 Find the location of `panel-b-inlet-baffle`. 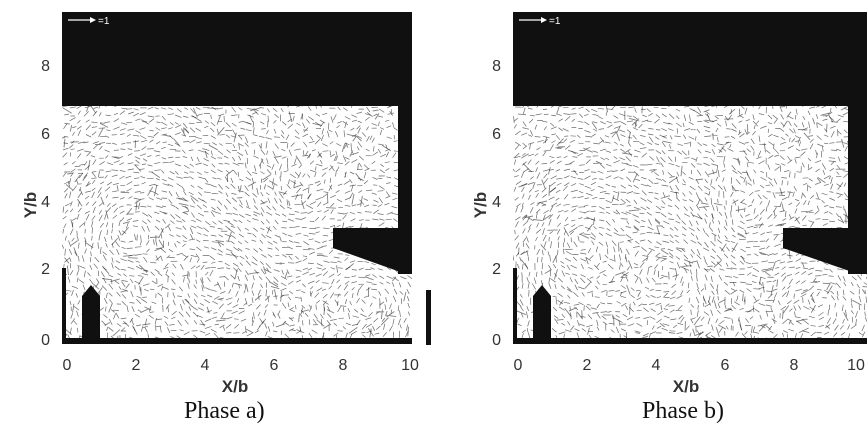

panel-b-inlet-baffle is located at coordinates (542, 313).